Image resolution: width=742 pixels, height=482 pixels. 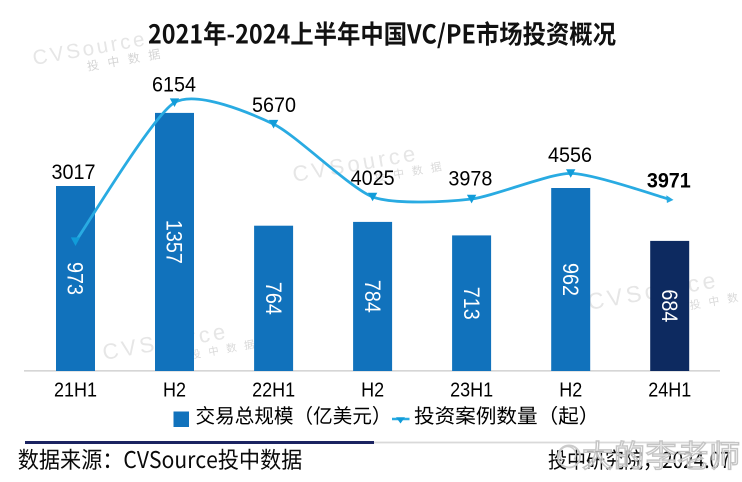 What do you see at coordinates (274, 105) in the screenshot?
I see `svg-text: 5670` at bounding box center [274, 105].